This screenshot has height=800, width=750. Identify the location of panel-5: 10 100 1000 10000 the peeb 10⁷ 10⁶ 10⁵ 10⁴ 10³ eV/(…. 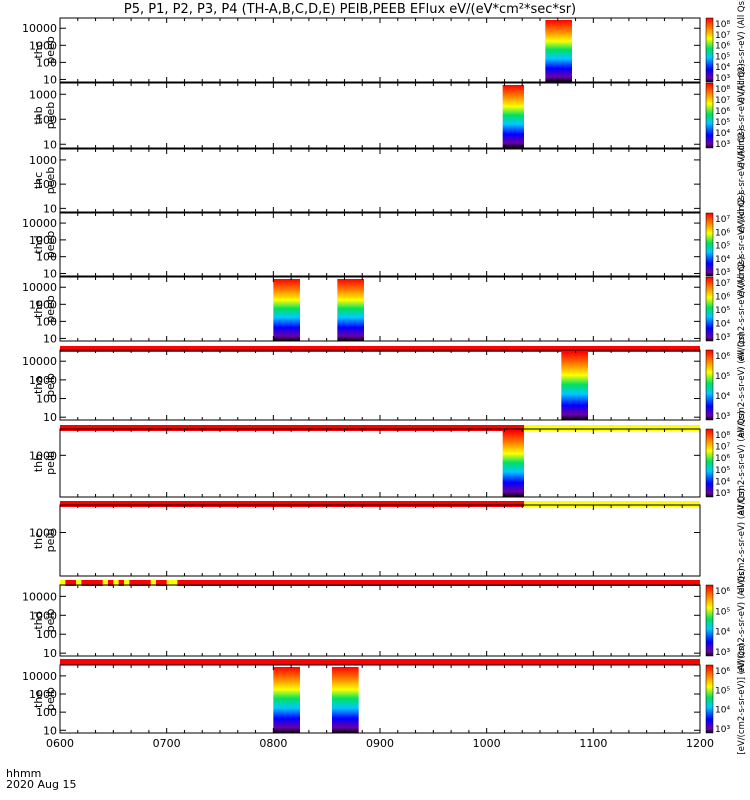
(384, 309).